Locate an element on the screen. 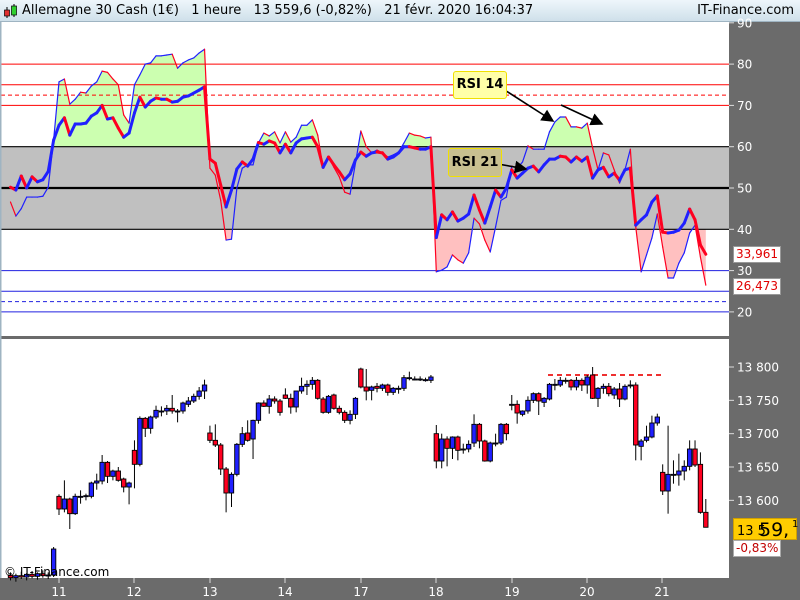 Image resolution: width=800 pixels, height=600 pixels. annotation-arrows is located at coordinates (550, 130).